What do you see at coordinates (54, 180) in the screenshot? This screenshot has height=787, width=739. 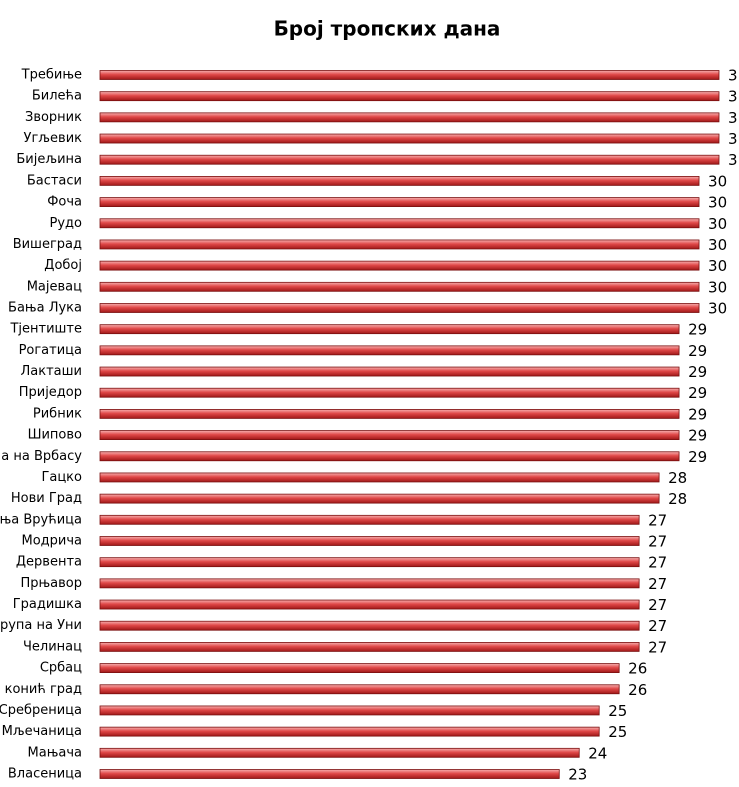 I see `y-tick-label: Бастаси` at bounding box center [54, 180].